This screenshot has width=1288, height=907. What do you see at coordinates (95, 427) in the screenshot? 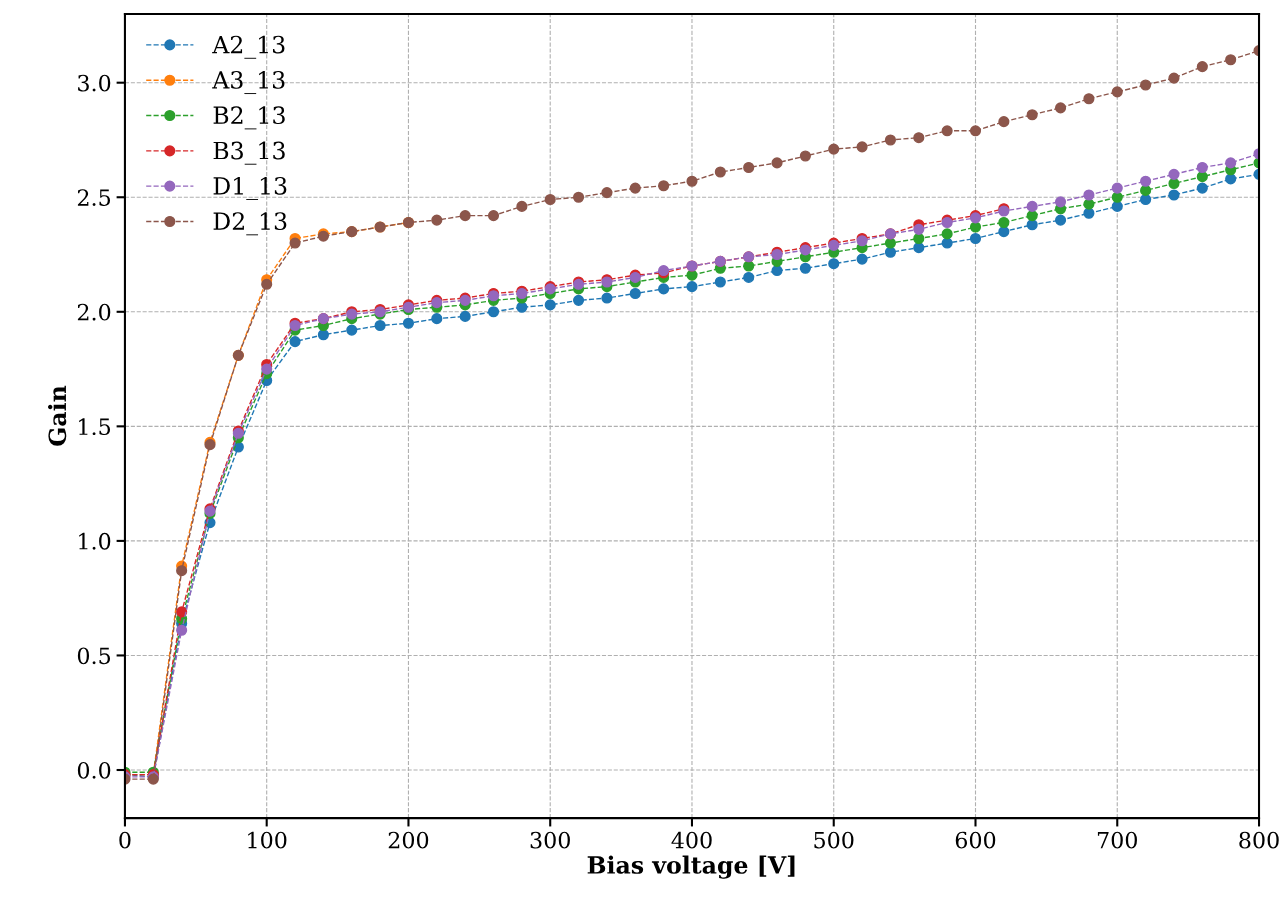
I see `y-tick-label: 1.5` at bounding box center [95, 427].